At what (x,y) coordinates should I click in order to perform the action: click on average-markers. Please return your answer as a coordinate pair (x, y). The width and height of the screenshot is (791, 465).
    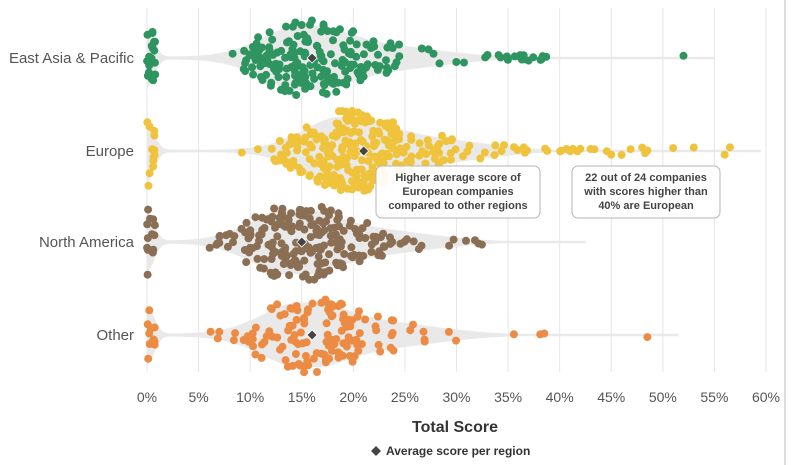
    Looking at the image, I should click on (333, 196).